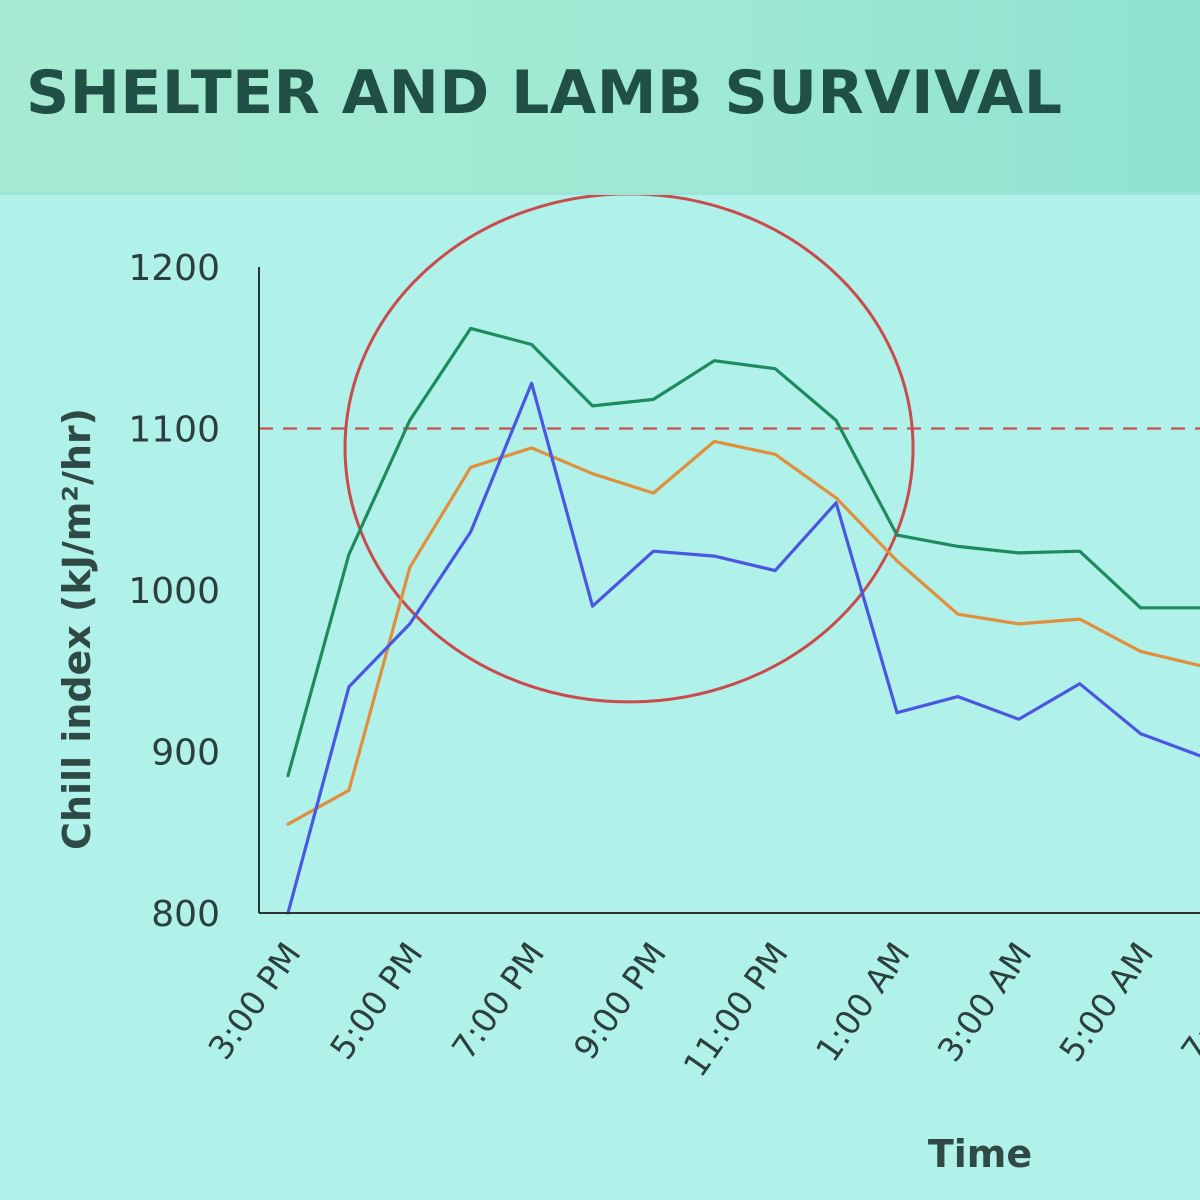  Describe the element at coordinates (985, 1001) in the screenshot. I see `x-tick-label: 3:00 AM` at that location.